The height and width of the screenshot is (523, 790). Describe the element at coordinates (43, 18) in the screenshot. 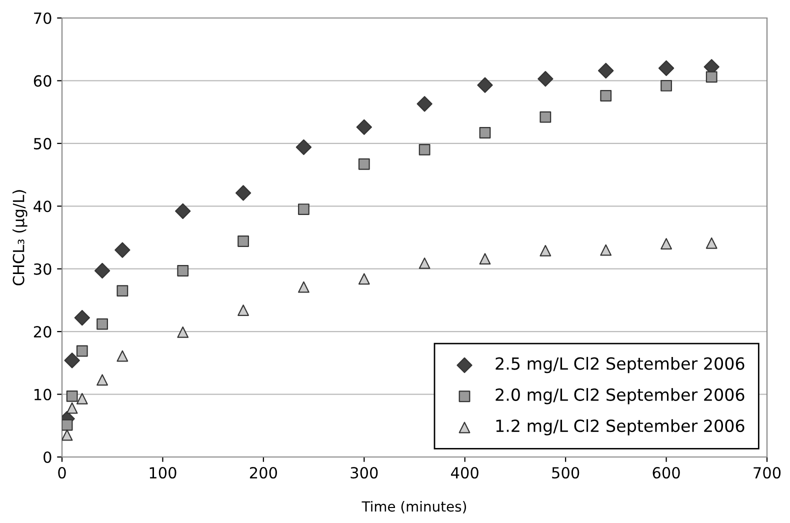

I see `y-tick-label: 70` at that location.